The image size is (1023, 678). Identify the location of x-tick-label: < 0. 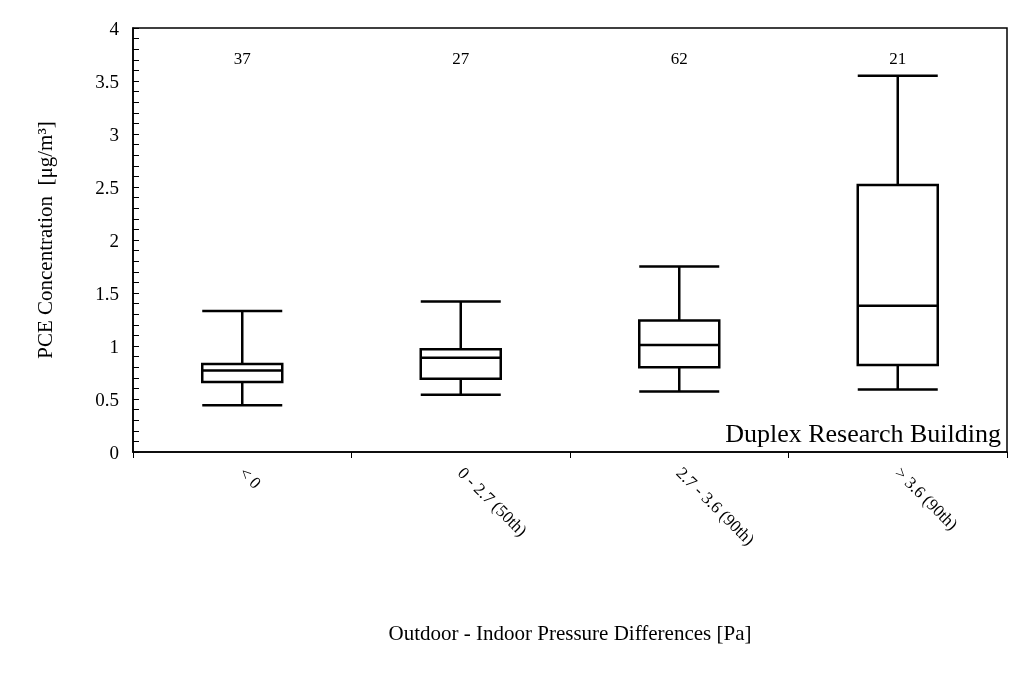
(250, 478).